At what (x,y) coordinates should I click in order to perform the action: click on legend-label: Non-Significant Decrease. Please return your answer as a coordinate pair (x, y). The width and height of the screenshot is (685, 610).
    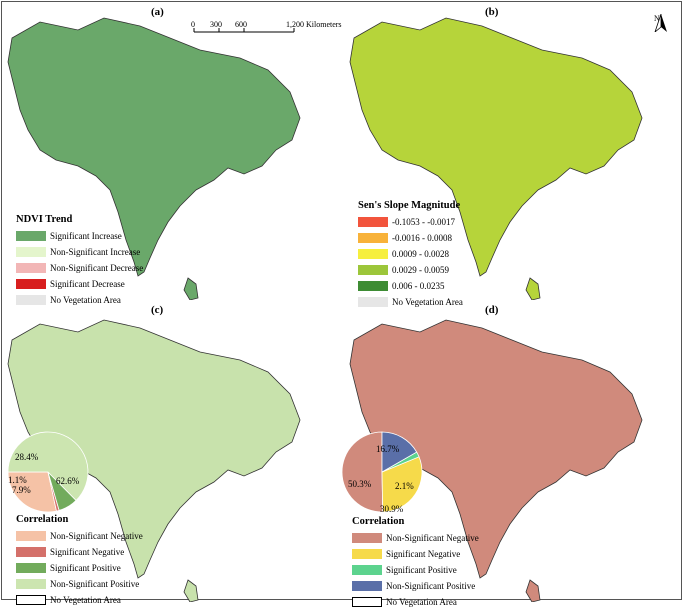
    Looking at the image, I should click on (97, 268).